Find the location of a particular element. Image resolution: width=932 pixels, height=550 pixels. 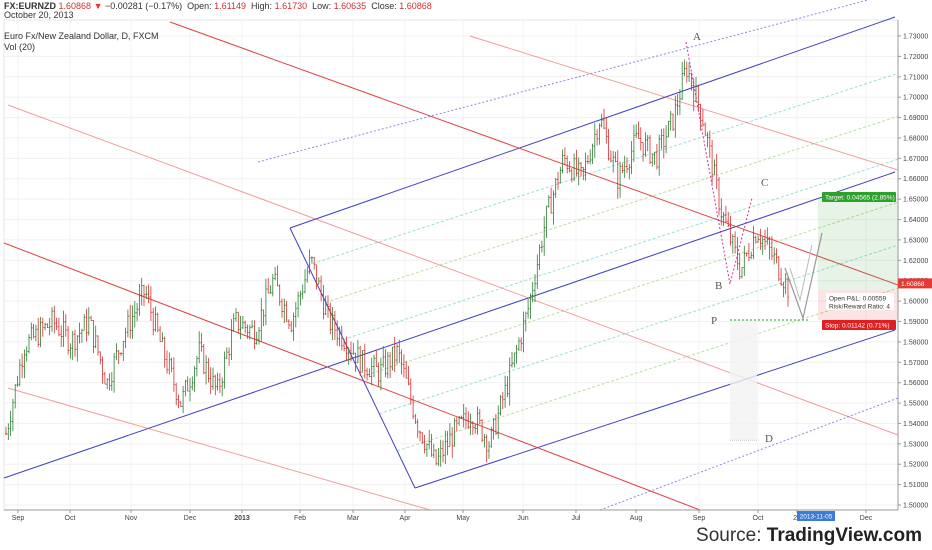

pnl-tag-box is located at coordinates (860, 301).